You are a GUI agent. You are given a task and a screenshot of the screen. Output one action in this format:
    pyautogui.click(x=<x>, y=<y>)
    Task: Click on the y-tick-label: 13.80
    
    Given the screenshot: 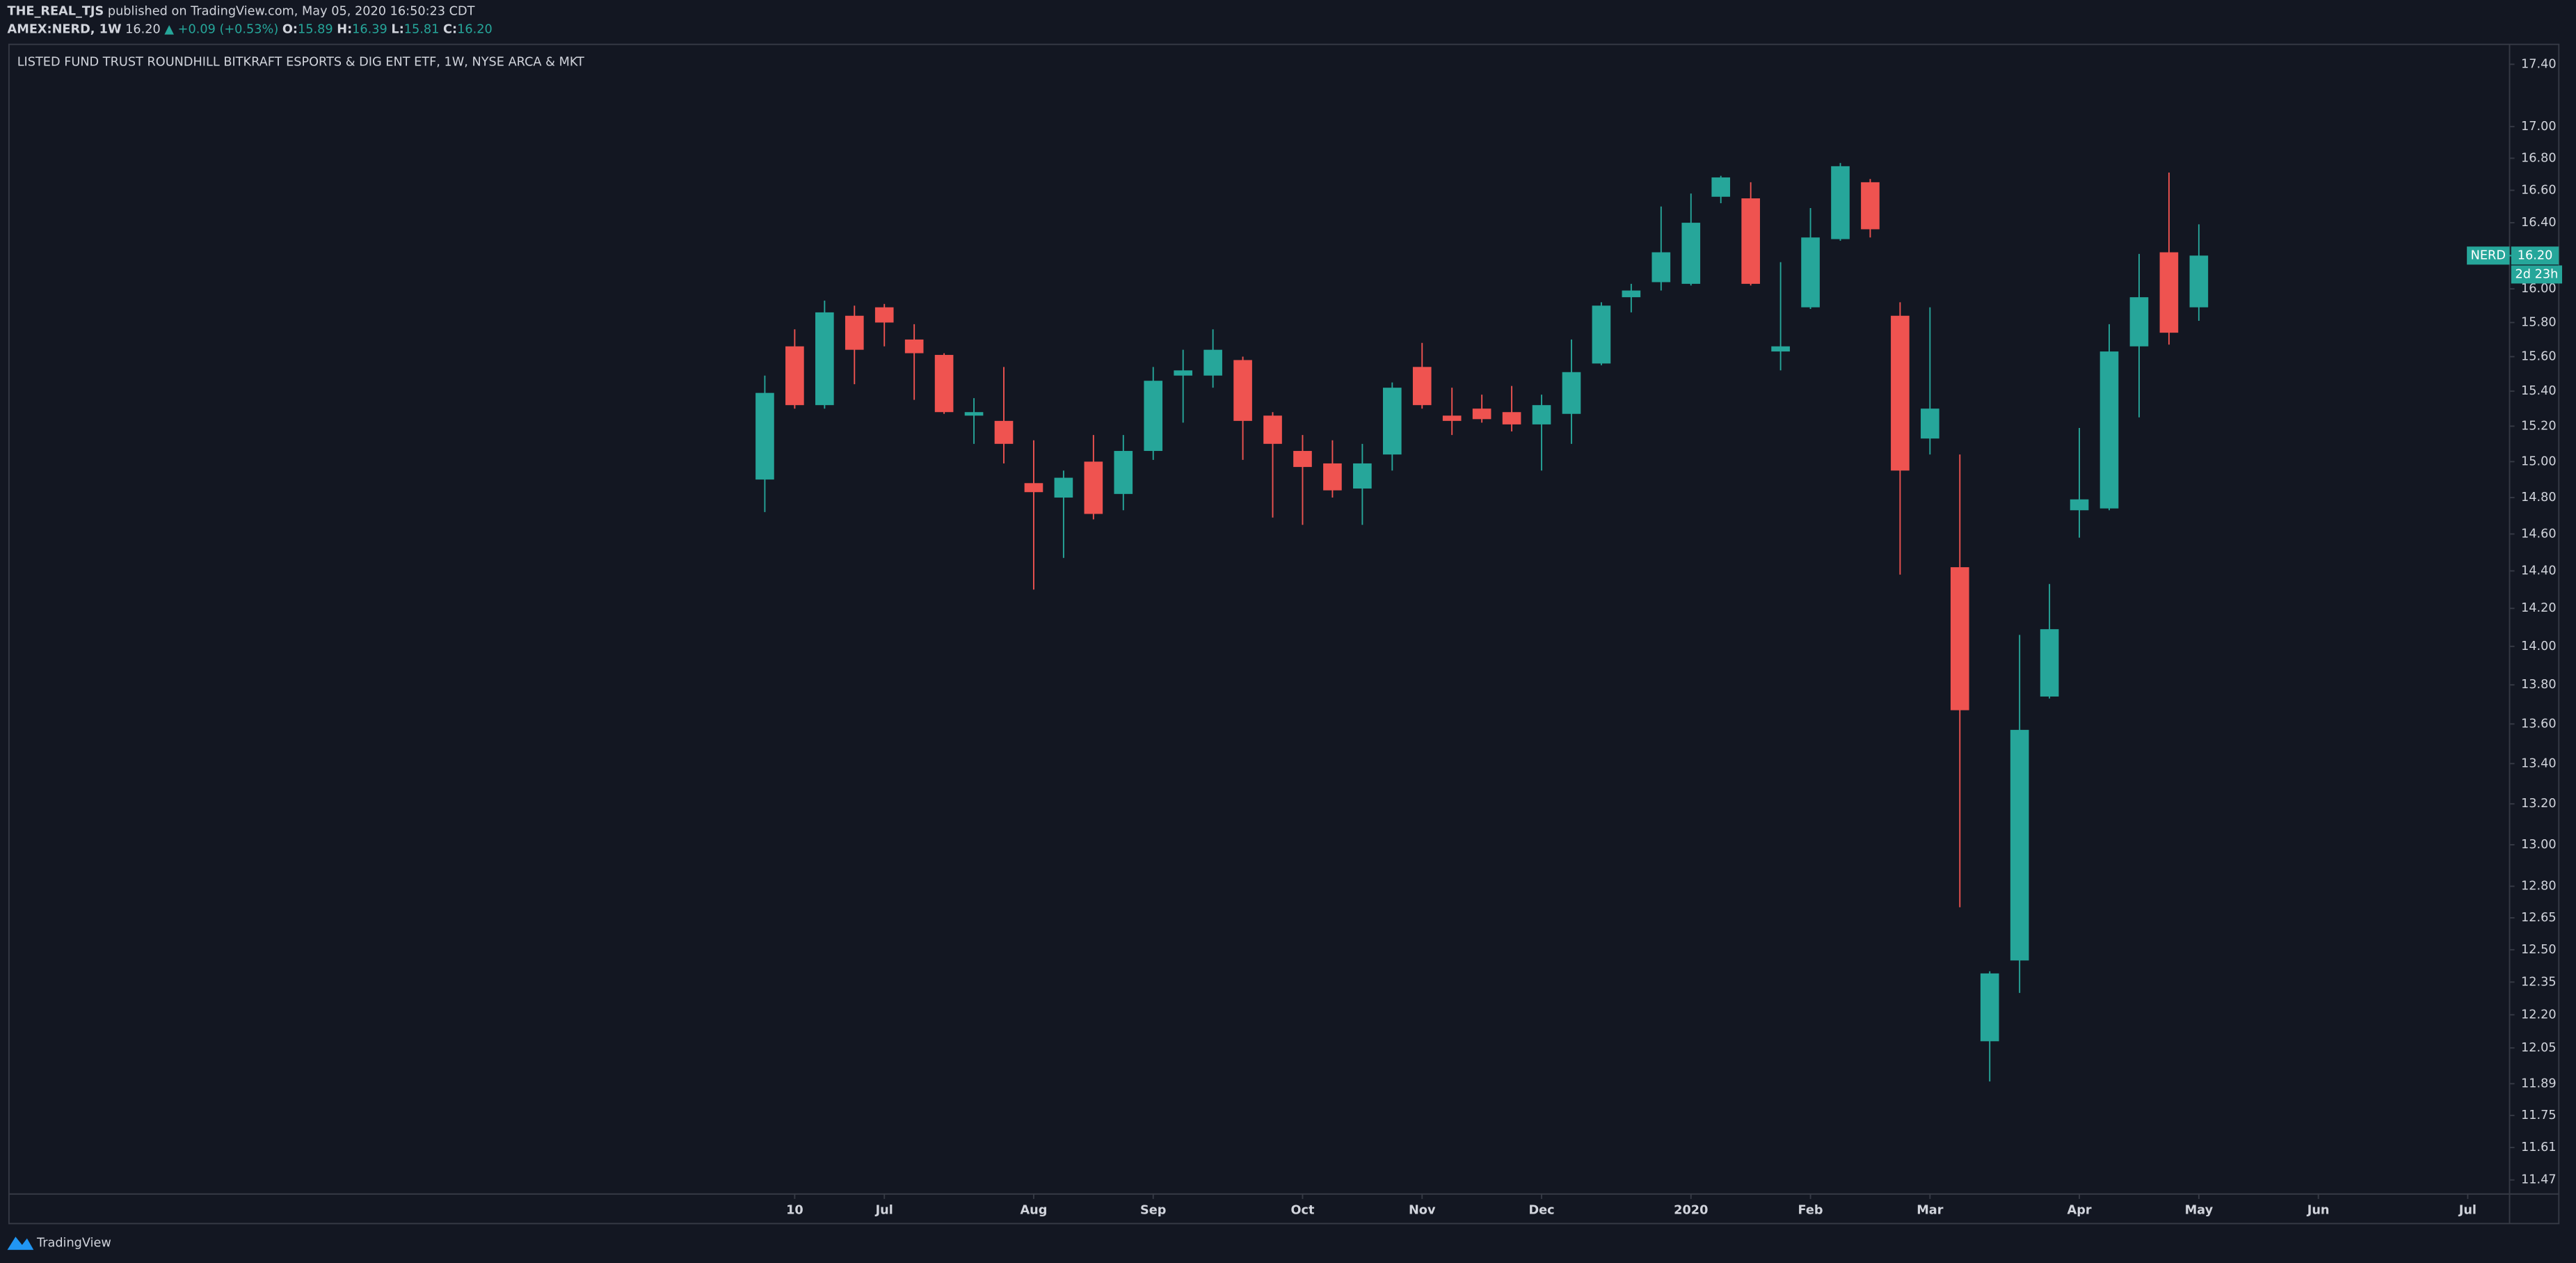 What is the action you would take?
    pyautogui.click(x=2539, y=685)
    